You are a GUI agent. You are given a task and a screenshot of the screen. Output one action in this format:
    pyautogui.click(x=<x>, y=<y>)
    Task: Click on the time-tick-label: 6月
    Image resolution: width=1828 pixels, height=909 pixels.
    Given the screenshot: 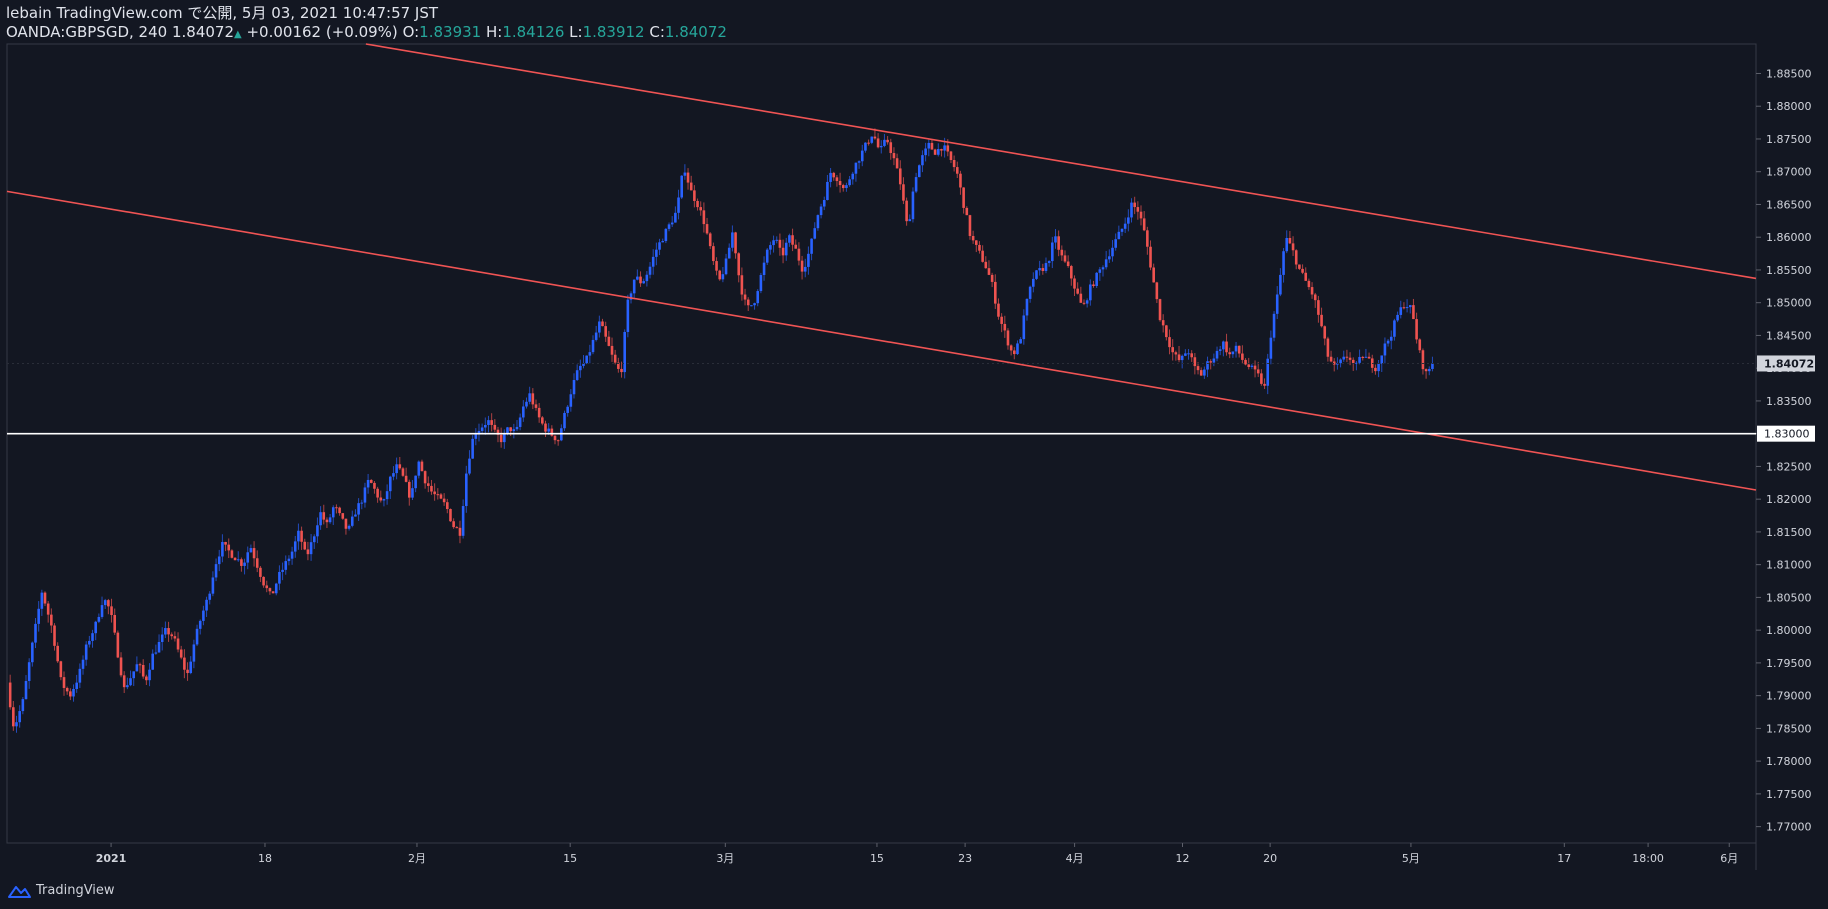 What is the action you would take?
    pyautogui.click(x=1729, y=858)
    